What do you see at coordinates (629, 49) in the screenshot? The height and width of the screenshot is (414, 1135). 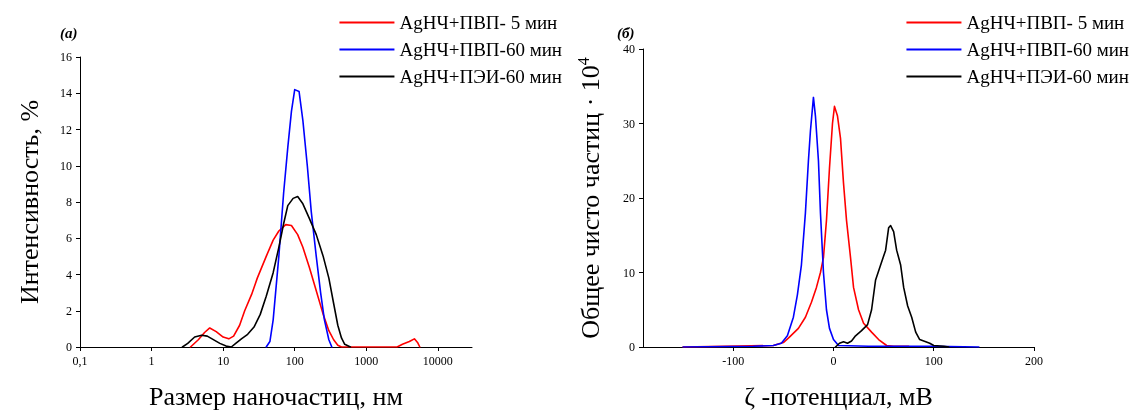 I see `y-tick-label: 40` at bounding box center [629, 49].